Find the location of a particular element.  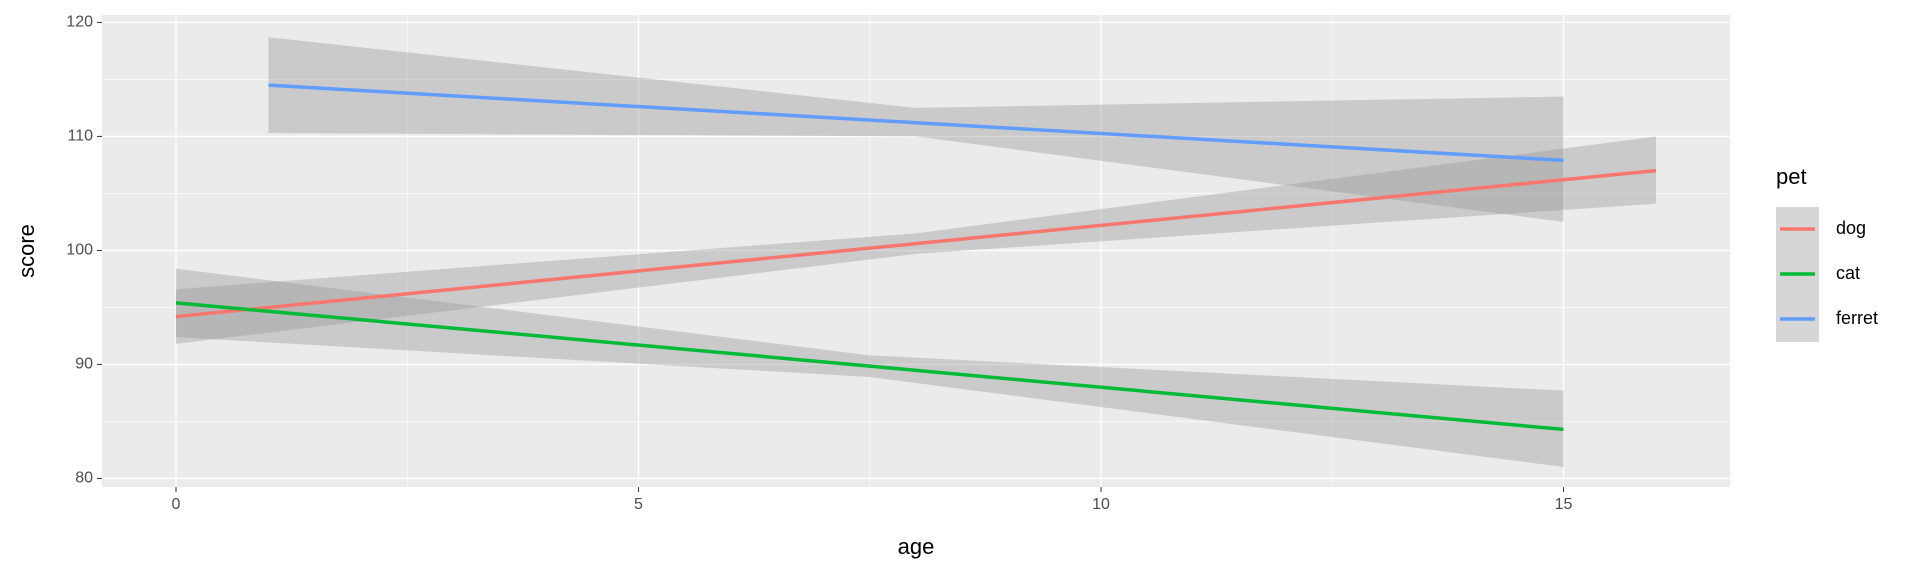

y-tick-label: 80 is located at coordinates (84, 478).